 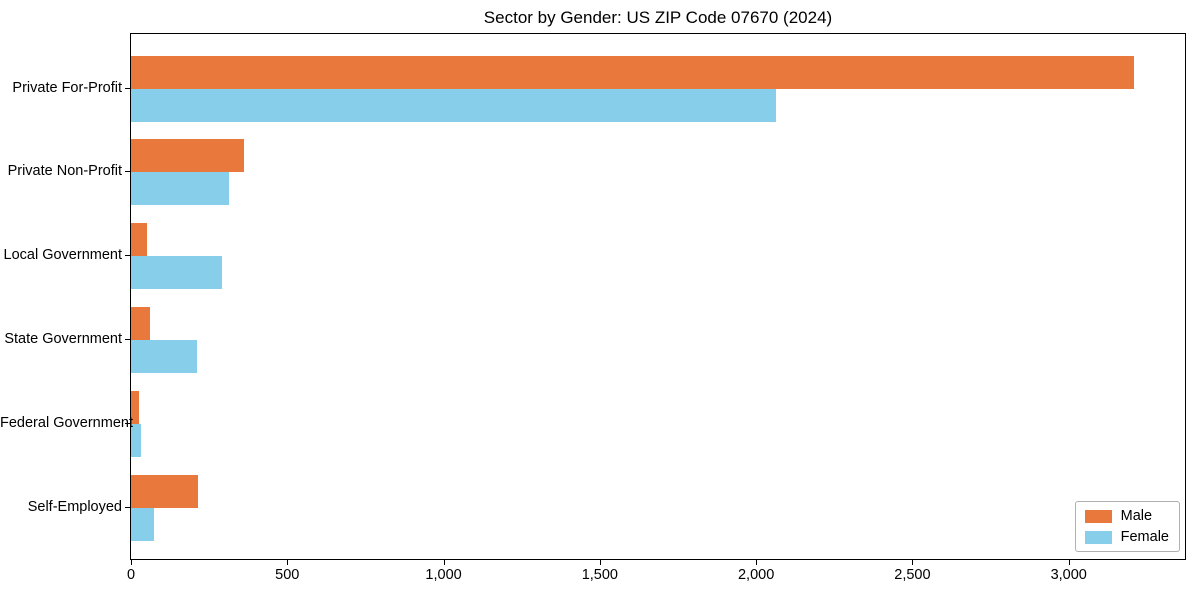 What do you see at coordinates (64, 171) in the screenshot?
I see `y-tick-label-private-non-profit: Private Non-Profit` at bounding box center [64, 171].